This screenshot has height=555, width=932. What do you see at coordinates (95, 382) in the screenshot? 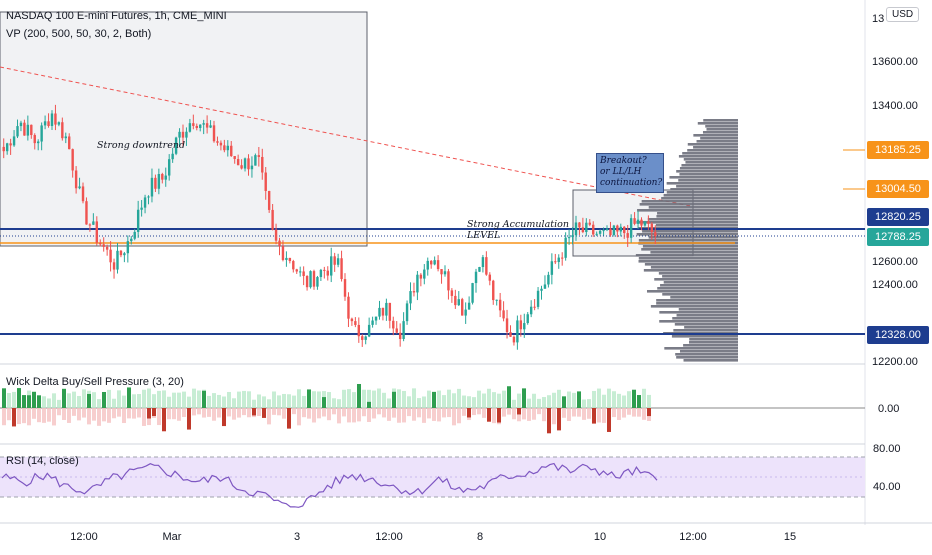
I see `wick-delta-legend: Wick Delta Buy/Sell Pressure (3, 20)` at bounding box center [95, 382].